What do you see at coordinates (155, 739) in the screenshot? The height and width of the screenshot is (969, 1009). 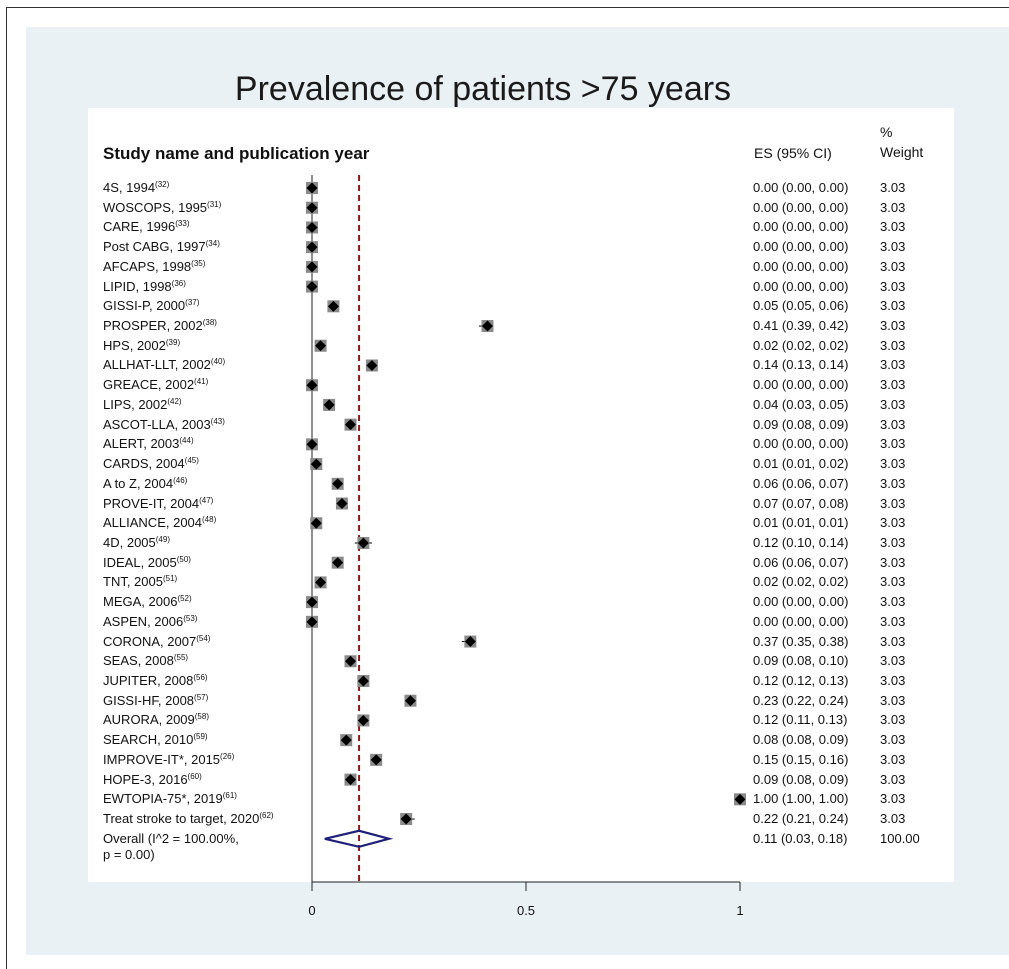 I see `study-label: SEARCH, 2010(59)` at bounding box center [155, 739].